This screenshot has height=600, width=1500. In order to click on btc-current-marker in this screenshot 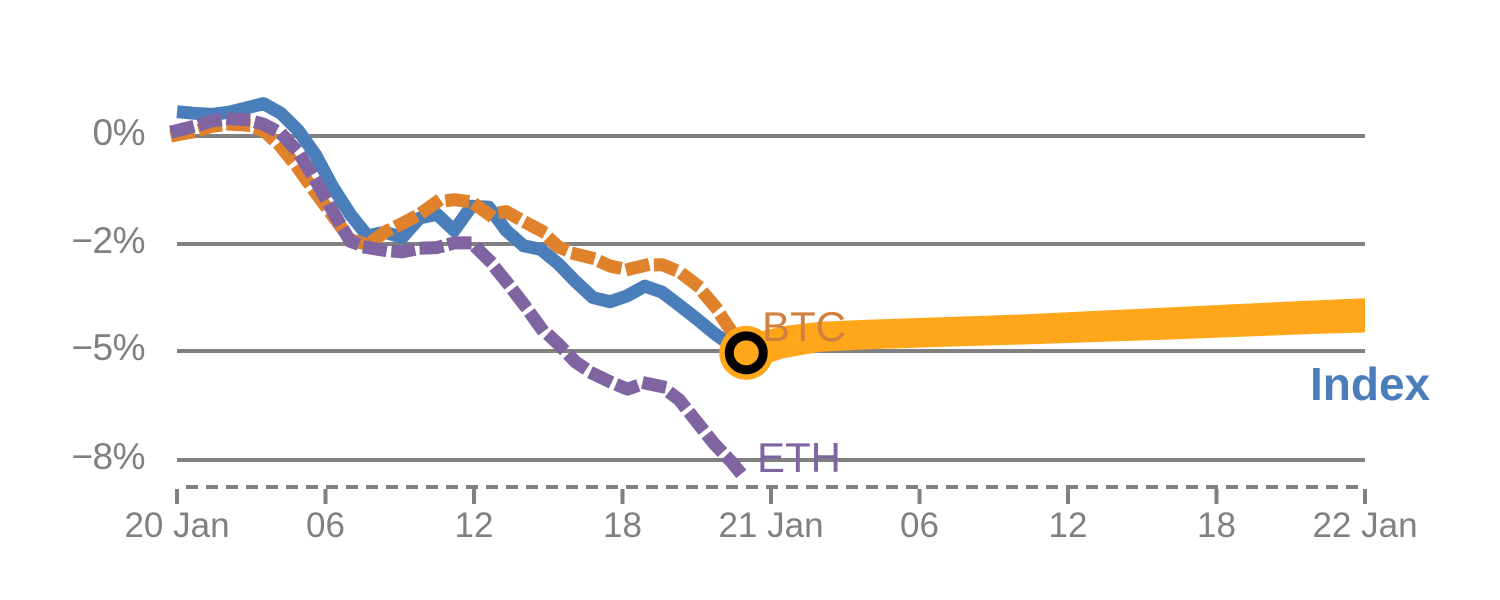, I will do `click(746, 352)`.